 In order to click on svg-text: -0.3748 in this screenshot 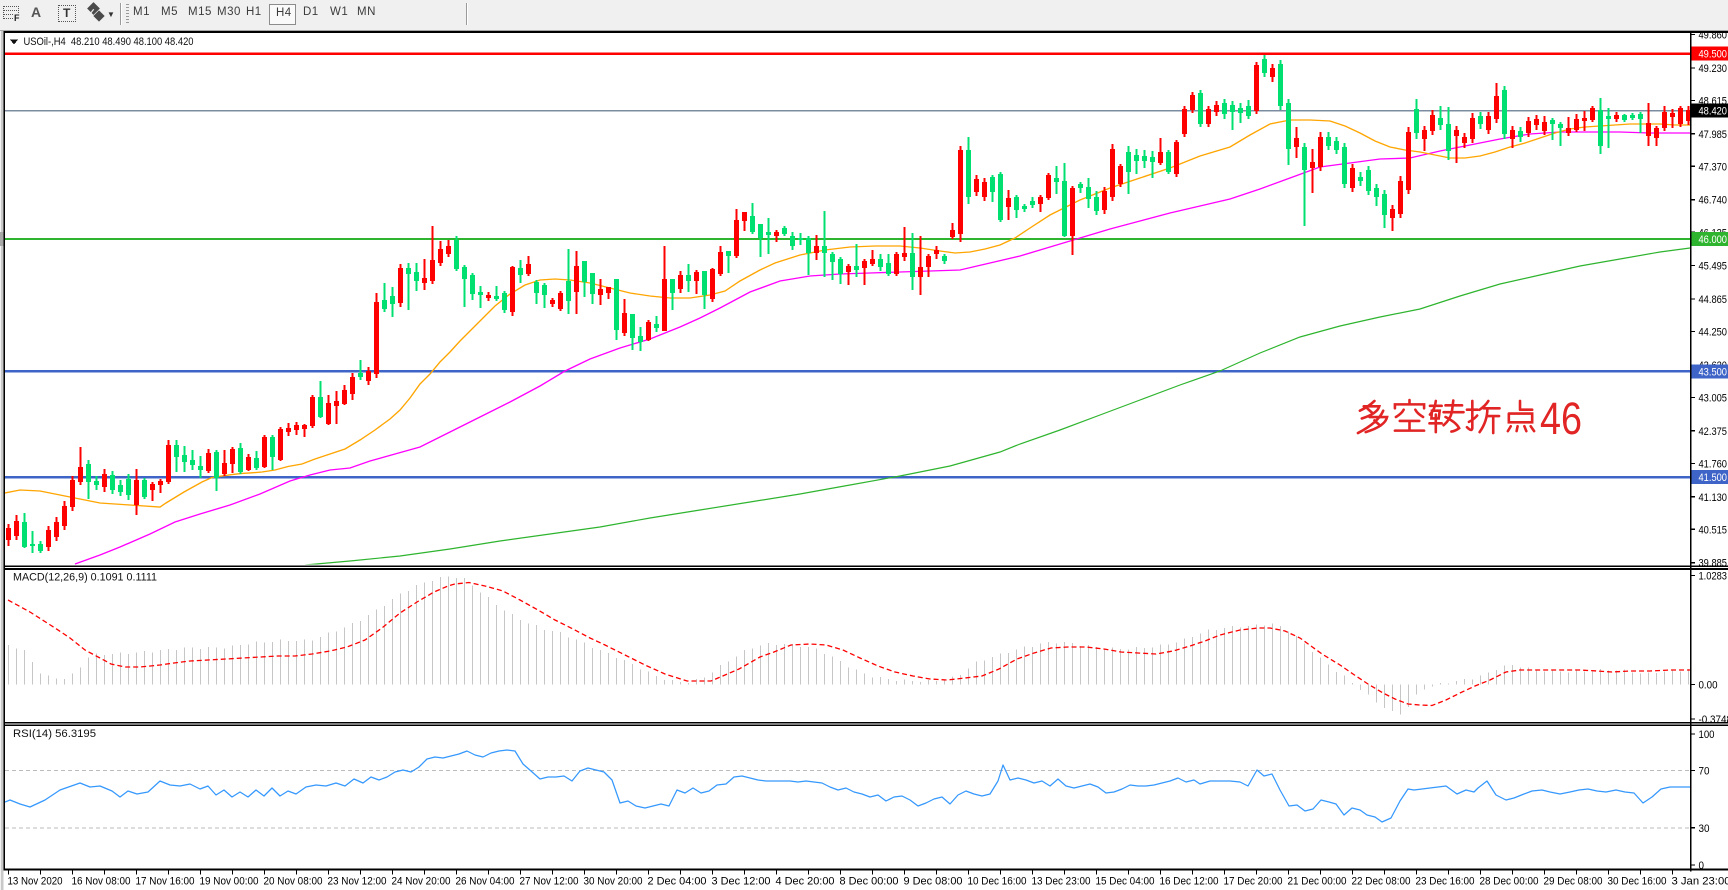, I will do `click(1713, 720)`.